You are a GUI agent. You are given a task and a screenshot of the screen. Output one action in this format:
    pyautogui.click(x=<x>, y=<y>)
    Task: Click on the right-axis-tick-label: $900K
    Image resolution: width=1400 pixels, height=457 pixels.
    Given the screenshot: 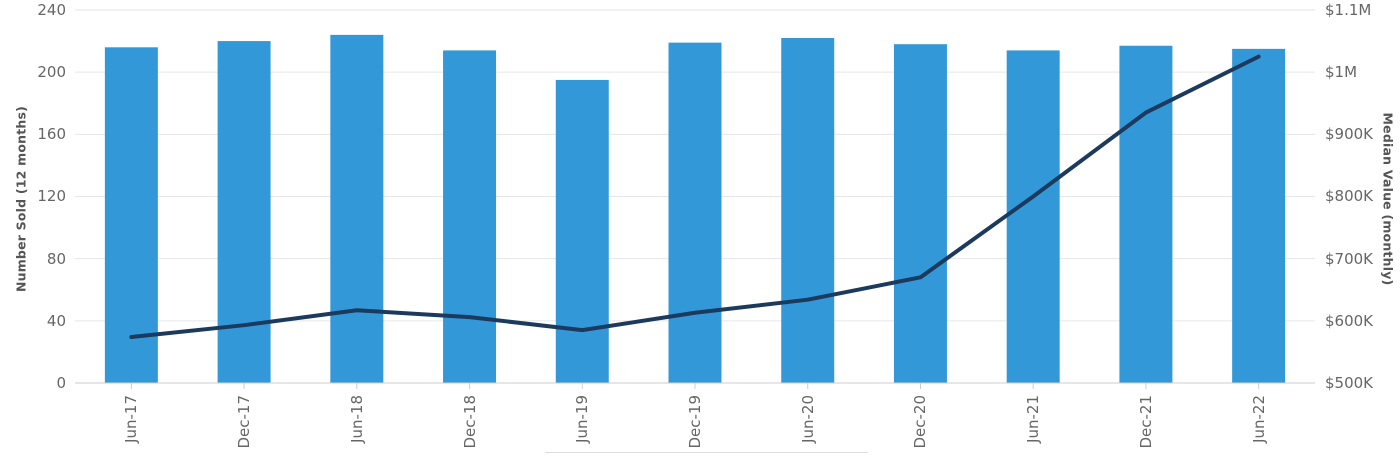 What is the action you would take?
    pyautogui.click(x=1349, y=134)
    